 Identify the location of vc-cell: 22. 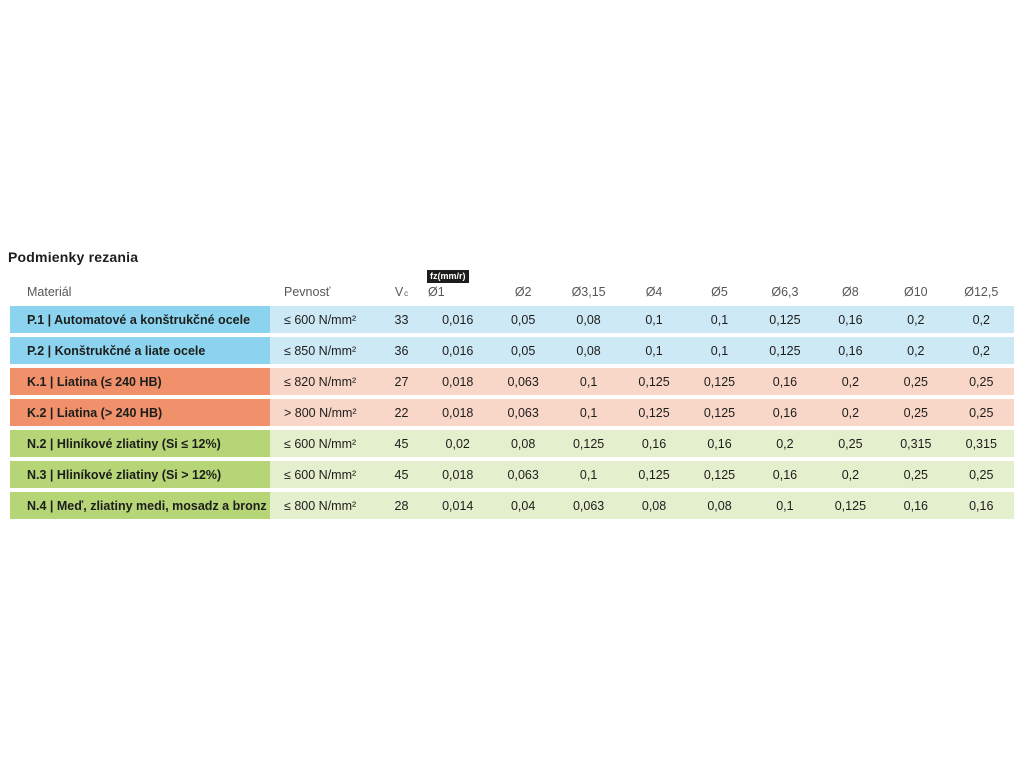
(401, 412).